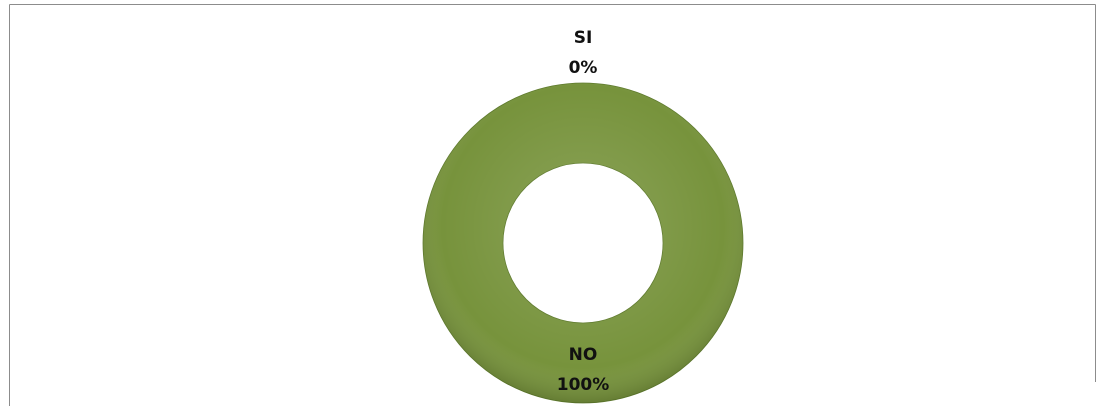  I want to click on value-label: 0%, so click(583, 68).